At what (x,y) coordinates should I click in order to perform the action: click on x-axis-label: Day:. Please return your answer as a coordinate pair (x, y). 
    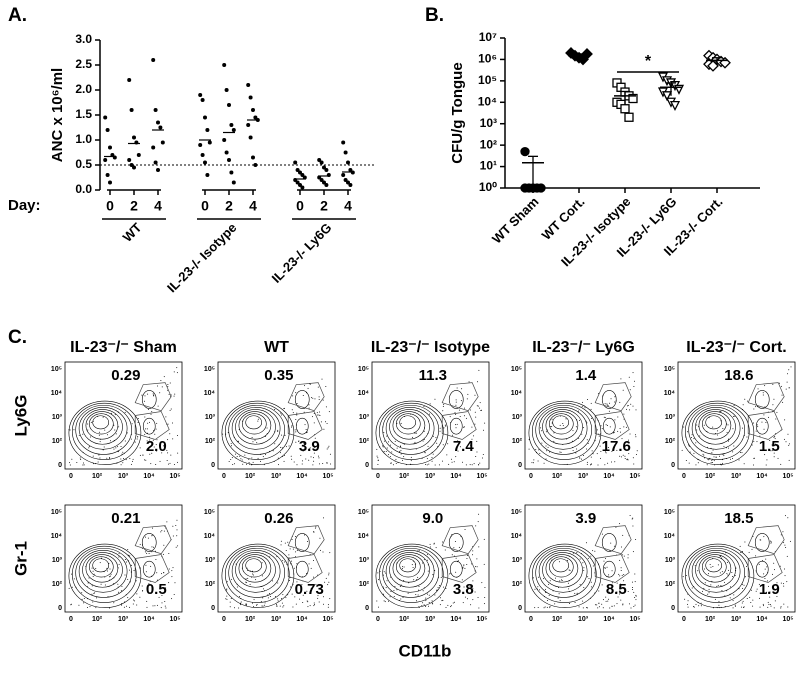
    Looking at the image, I should click on (24, 205).